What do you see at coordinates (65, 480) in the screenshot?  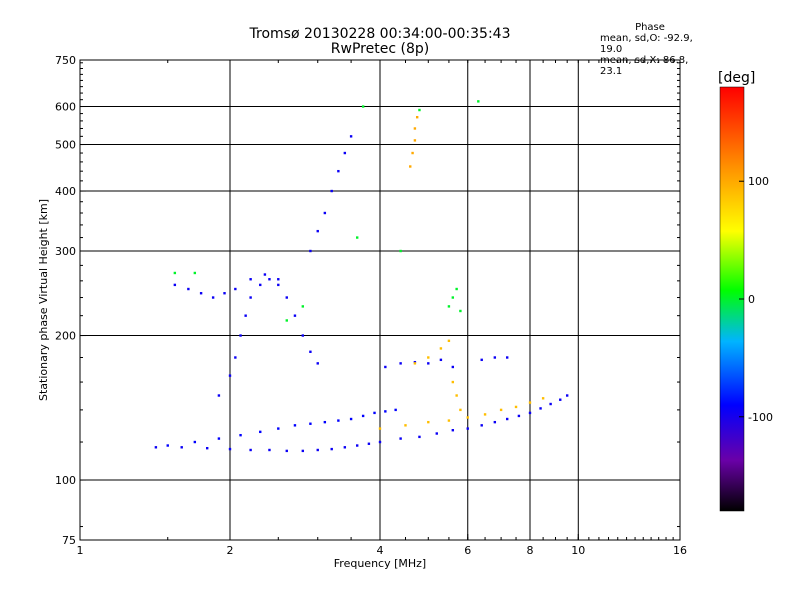 I see `y-tick-label: 100` at bounding box center [65, 480].